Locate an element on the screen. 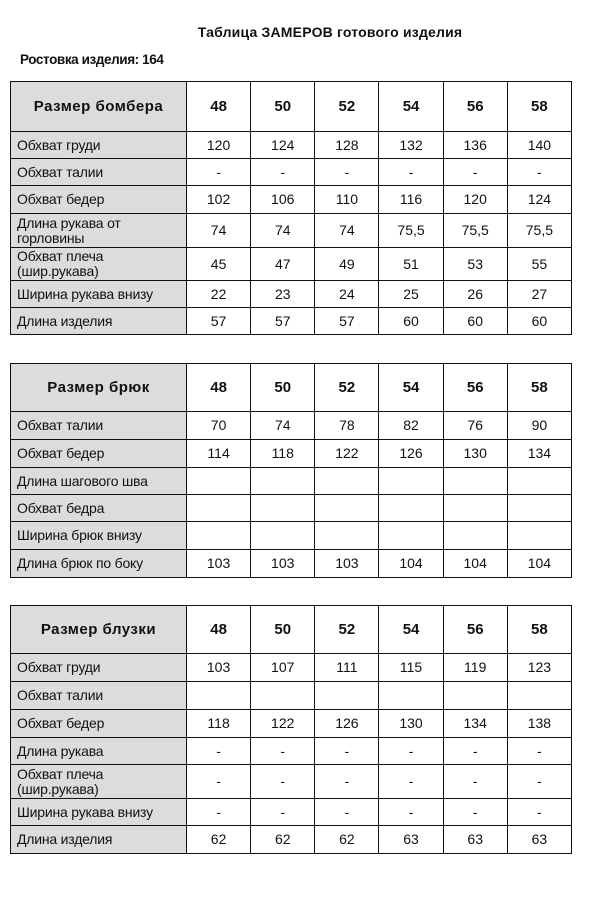 This screenshot has height=900, width=600. measurement-value: 47 is located at coordinates (283, 264).